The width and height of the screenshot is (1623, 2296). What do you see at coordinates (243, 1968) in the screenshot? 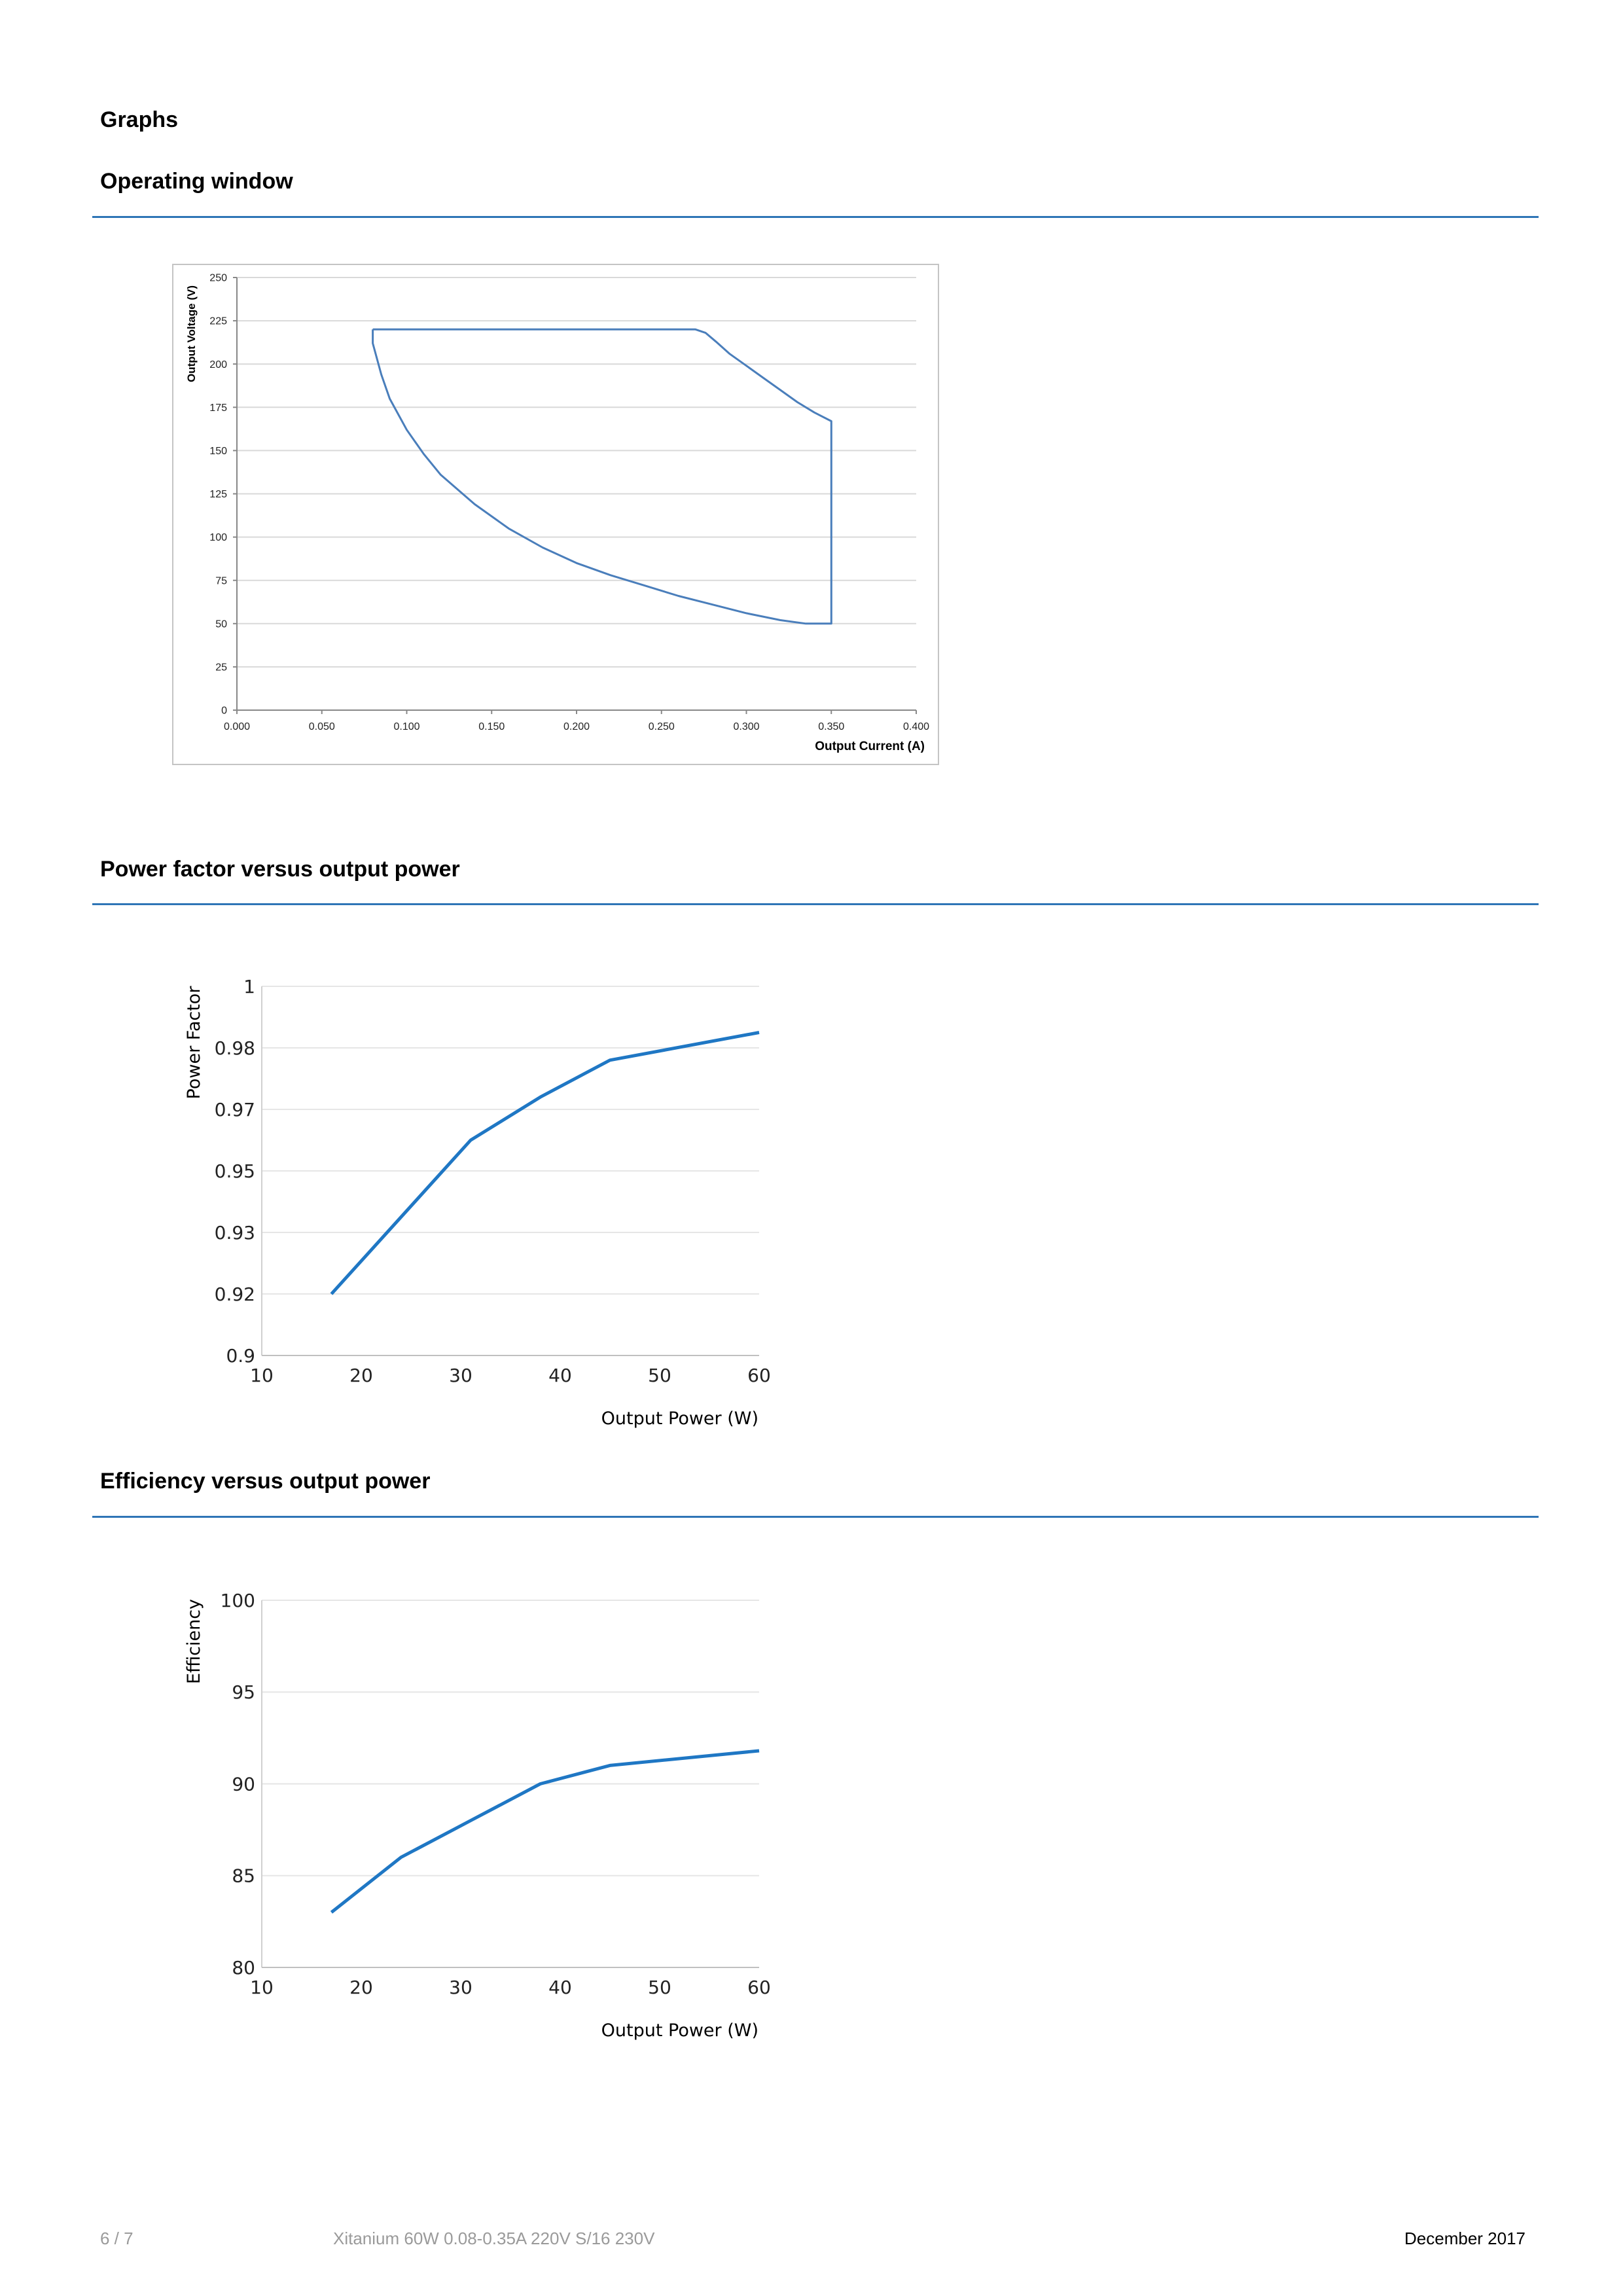
I see `y-tick-label: 80` at bounding box center [243, 1968].